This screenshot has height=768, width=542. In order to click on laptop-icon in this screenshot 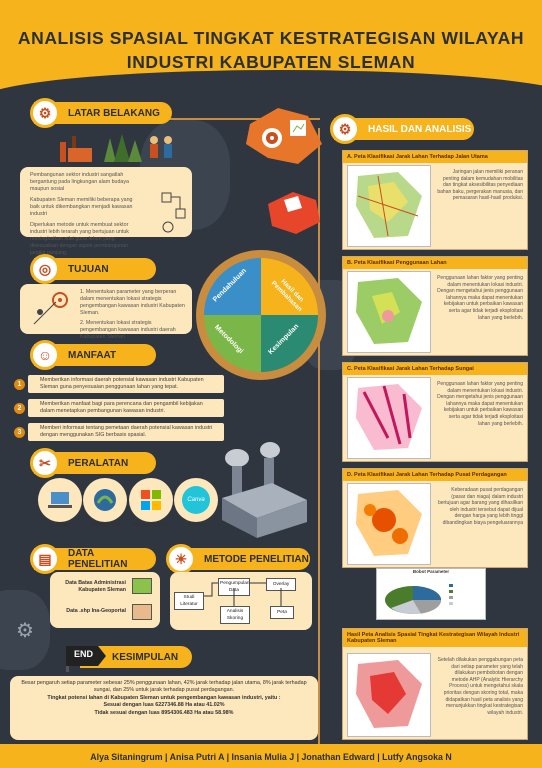, I will do `click(60, 500)`.